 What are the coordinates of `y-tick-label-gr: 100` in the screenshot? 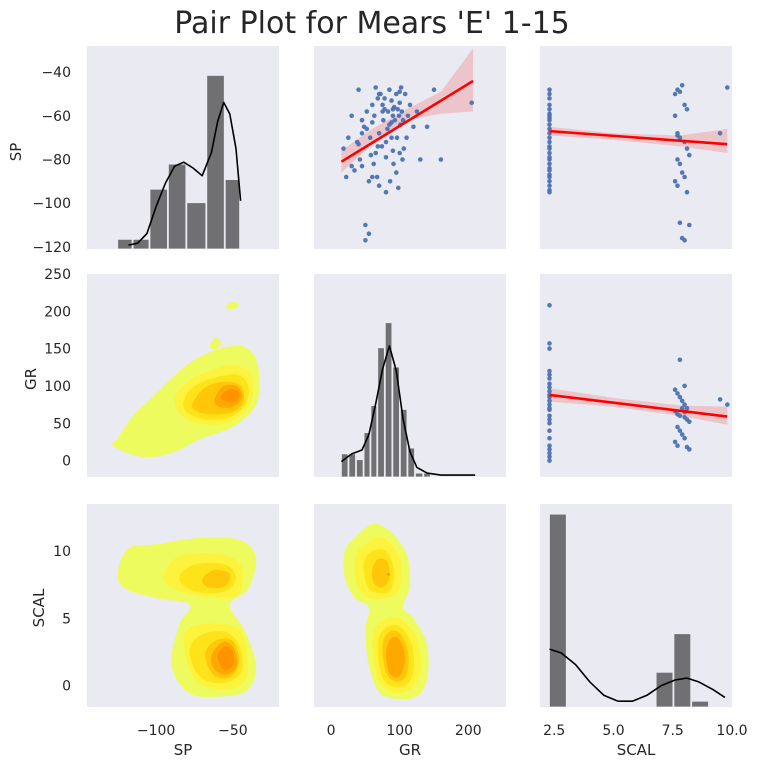 It's located at (57, 387).